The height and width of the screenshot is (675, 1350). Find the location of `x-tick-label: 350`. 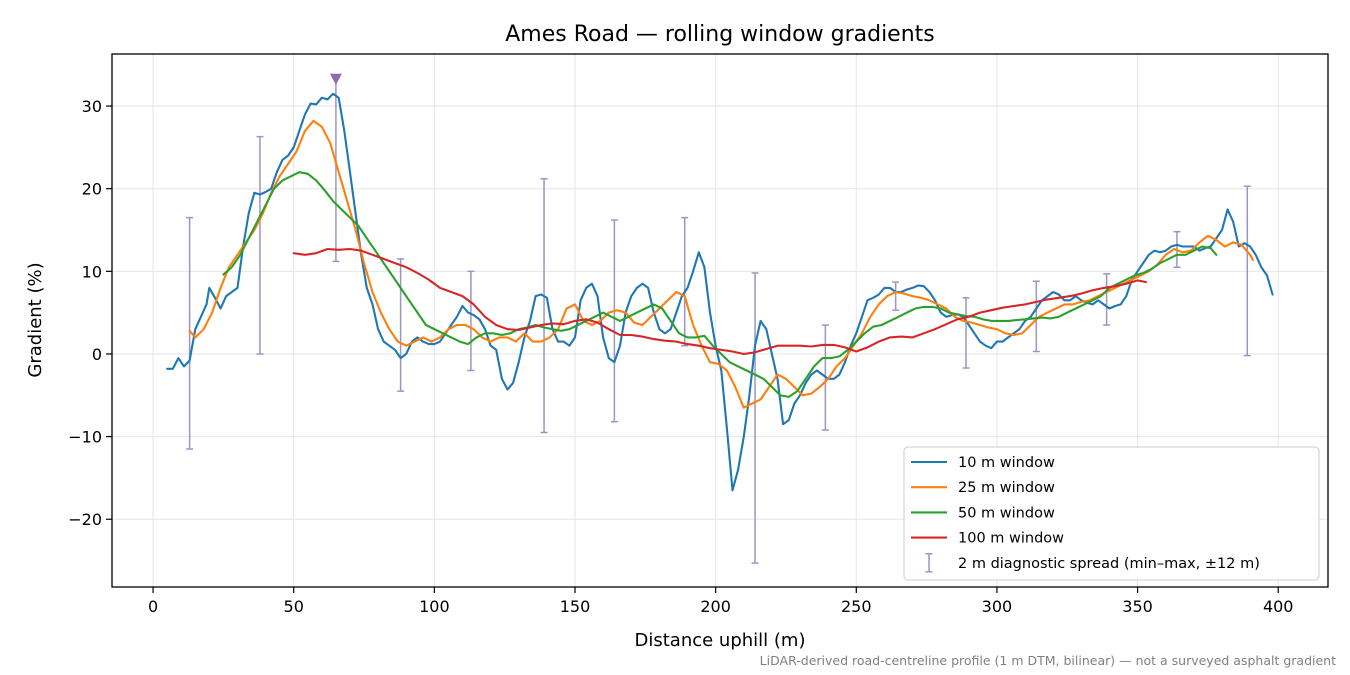

x-tick-label: 350 is located at coordinates (1137, 606).